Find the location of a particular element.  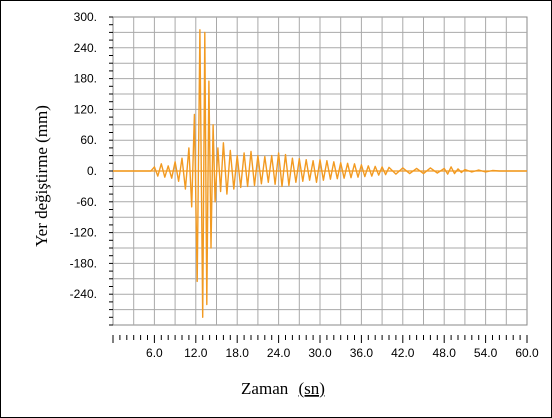

x-tick-label: 18.0 is located at coordinates (238, 353).